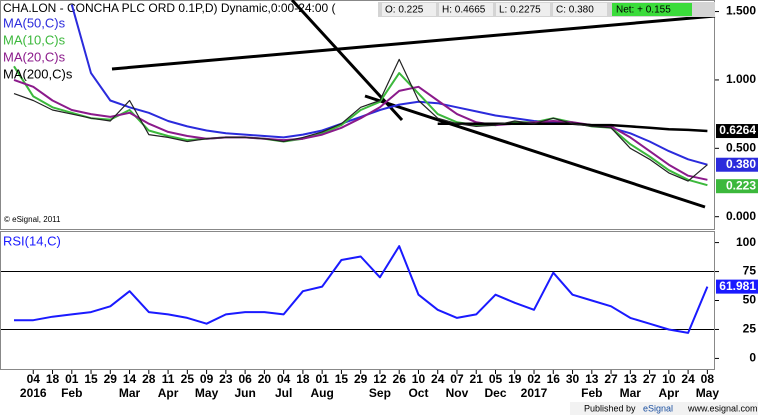  What do you see at coordinates (643, 10) in the screenshot?
I see `net-value: Net: + 0.155` at bounding box center [643, 10].